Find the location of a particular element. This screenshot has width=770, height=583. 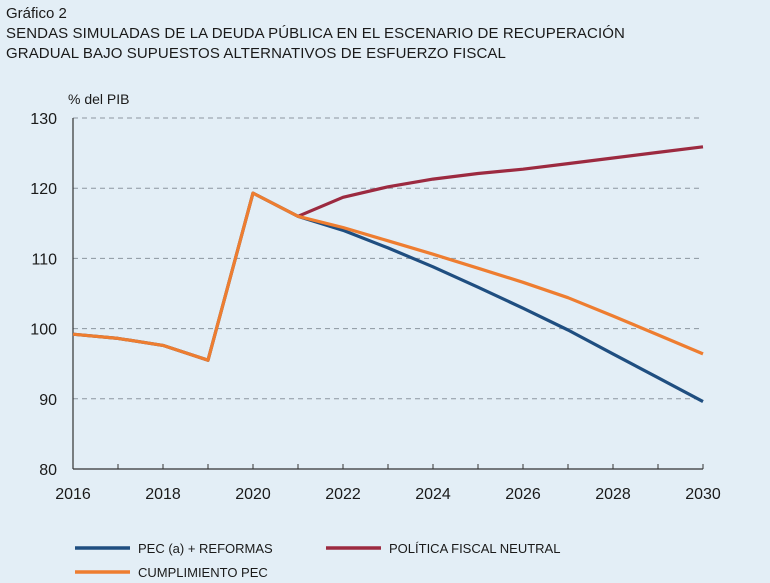

x-tick-label: 2030 is located at coordinates (703, 494).